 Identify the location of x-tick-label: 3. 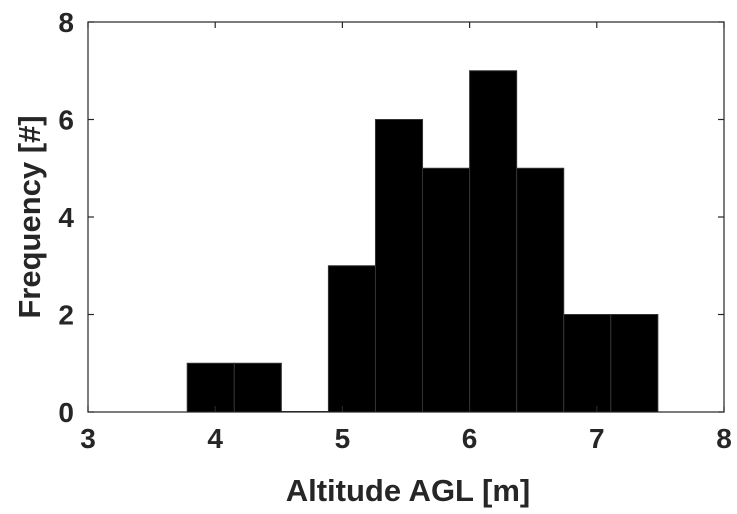
(88, 438).